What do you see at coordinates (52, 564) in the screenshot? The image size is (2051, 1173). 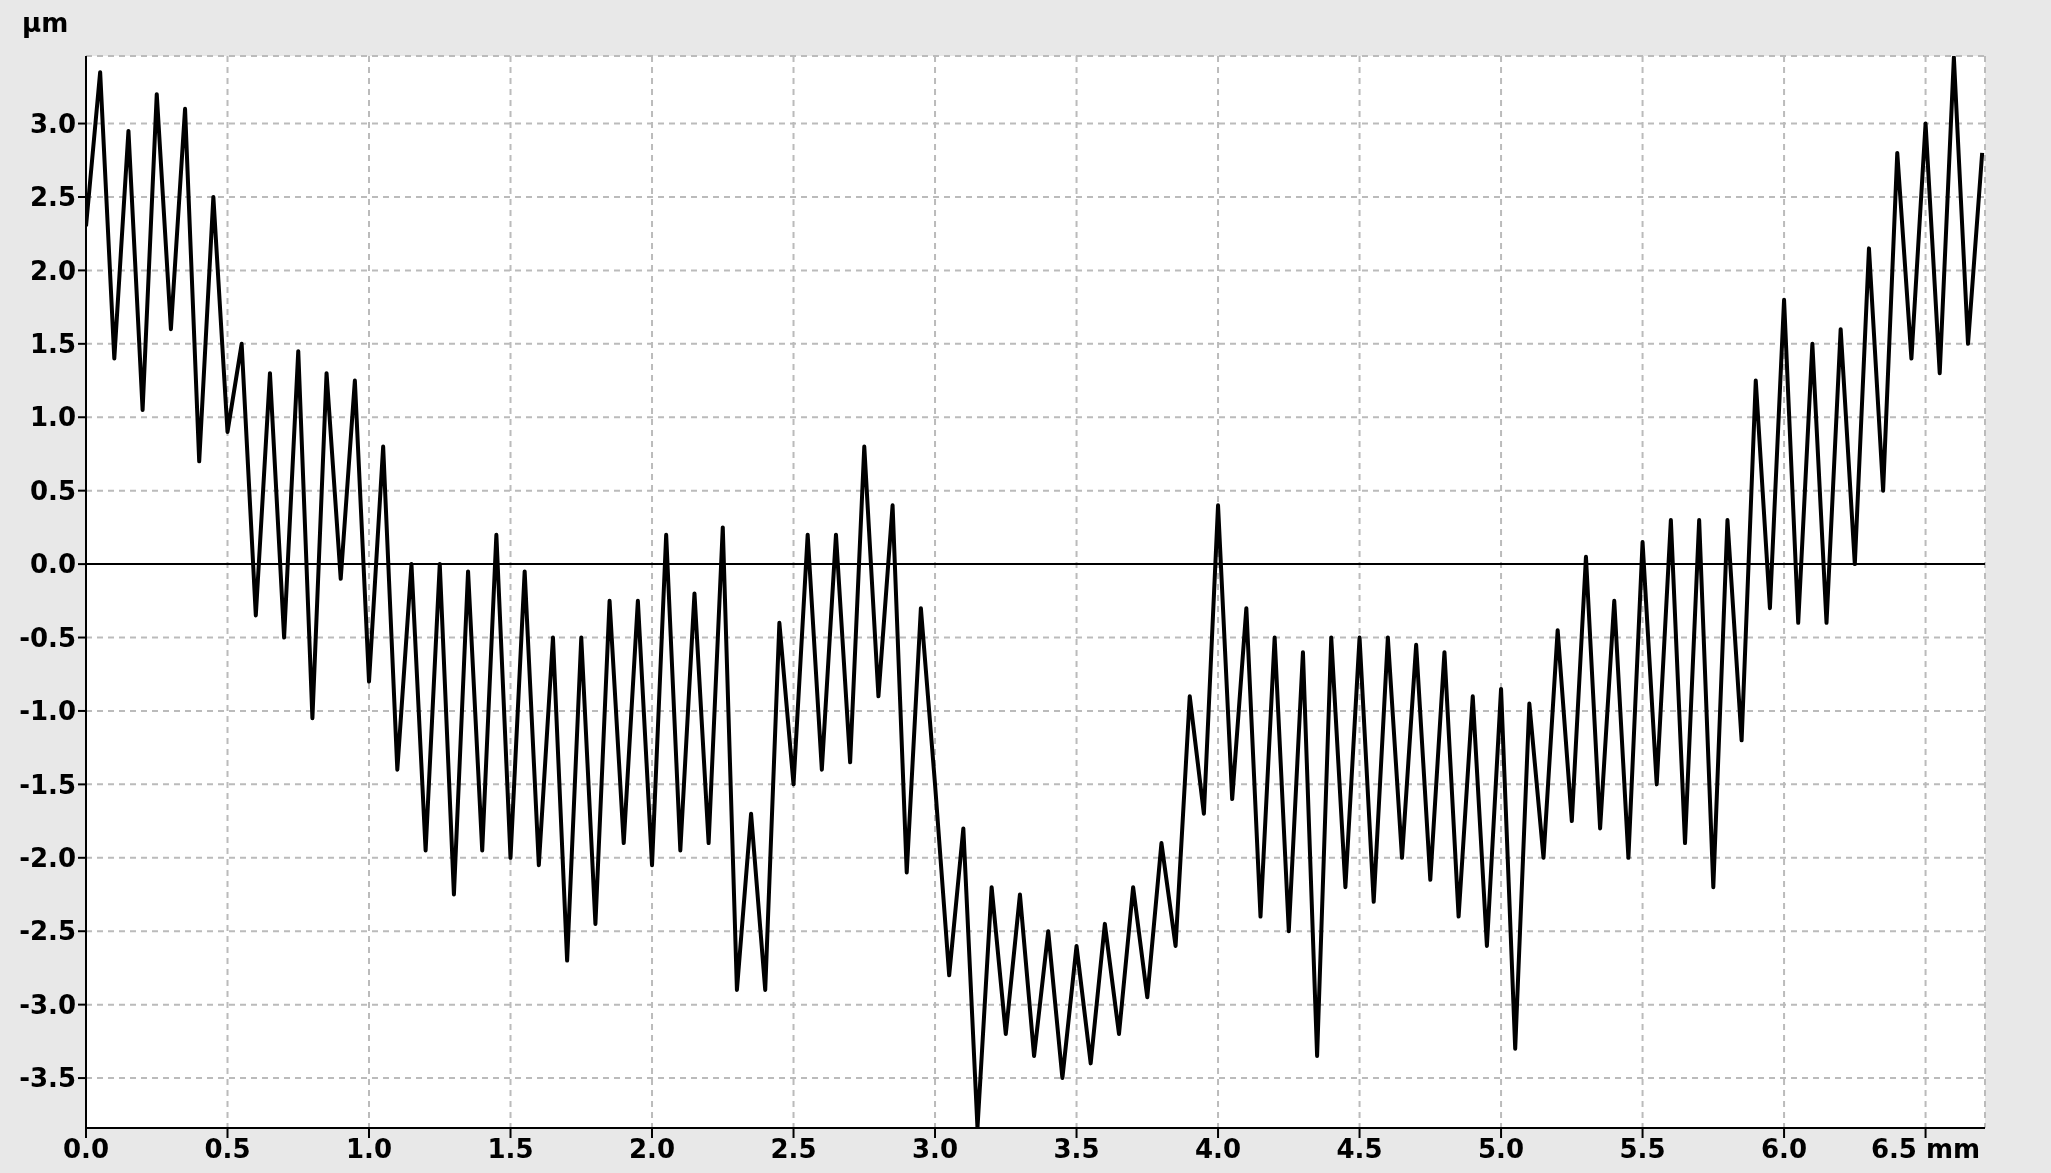 I see `y-tick-label: 0.0` at bounding box center [52, 564].